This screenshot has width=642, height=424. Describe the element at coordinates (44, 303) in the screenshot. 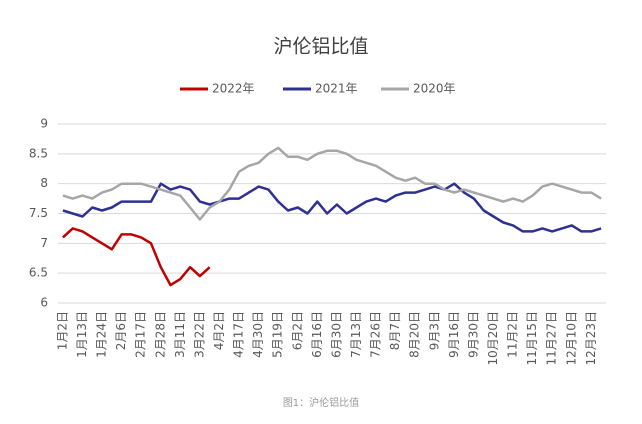

I see `y-tick-label: 6` at that location.